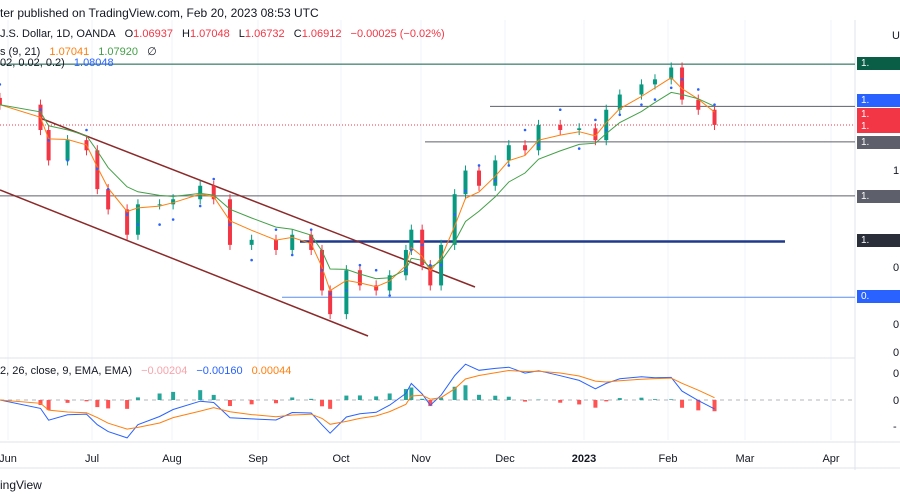 This screenshot has width=900, height=500. Describe the element at coordinates (878, 100) in the screenshot. I see `sar-price-tag: 1.` at that location.